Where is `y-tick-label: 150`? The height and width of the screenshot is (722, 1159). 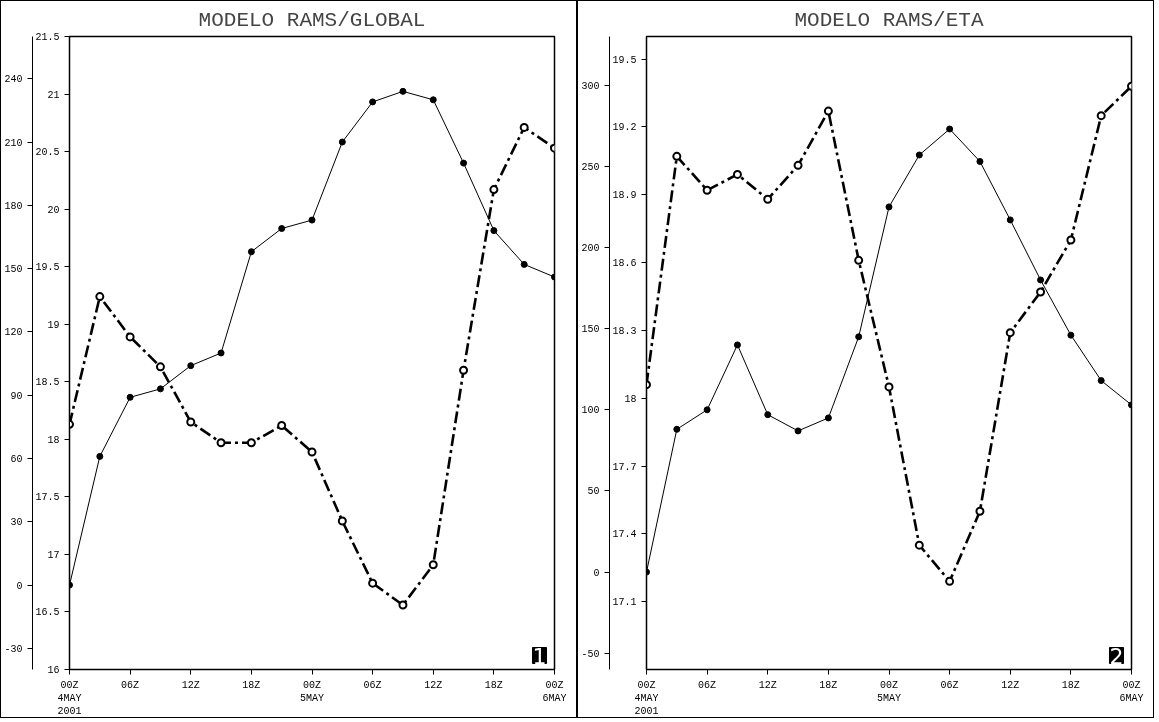 y-tick-label: 150 is located at coordinates (590, 330).